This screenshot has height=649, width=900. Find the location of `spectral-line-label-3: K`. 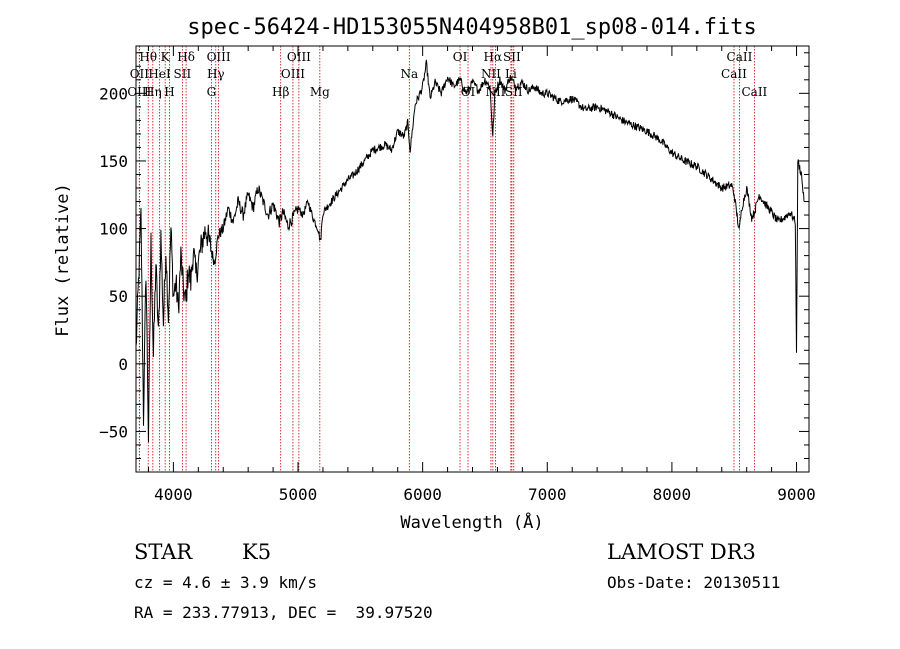

spectral-line-label-3: K is located at coordinates (166, 57).